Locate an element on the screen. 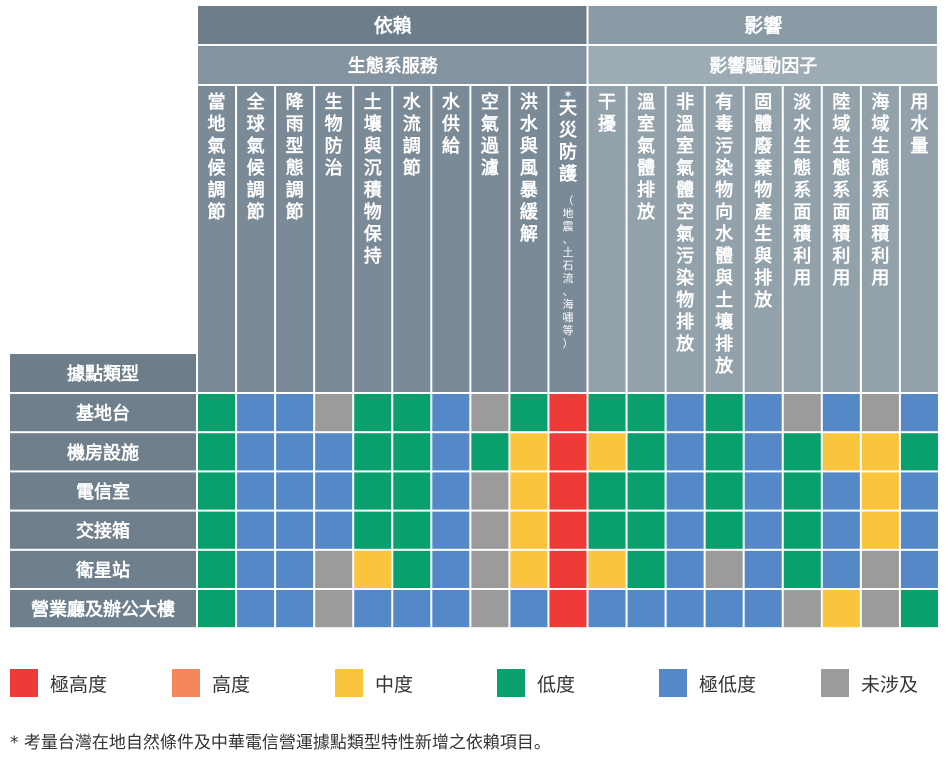 Image resolution: width=948 pixels, height=757 pixels. legend-label: 未涉及 is located at coordinates (890, 684).